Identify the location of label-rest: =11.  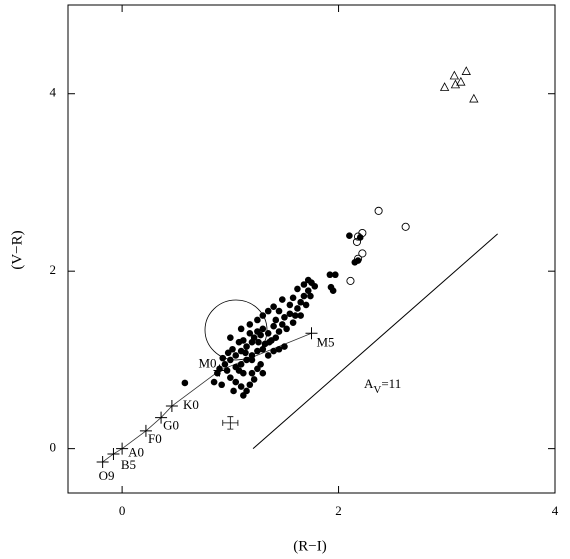
(391, 383).